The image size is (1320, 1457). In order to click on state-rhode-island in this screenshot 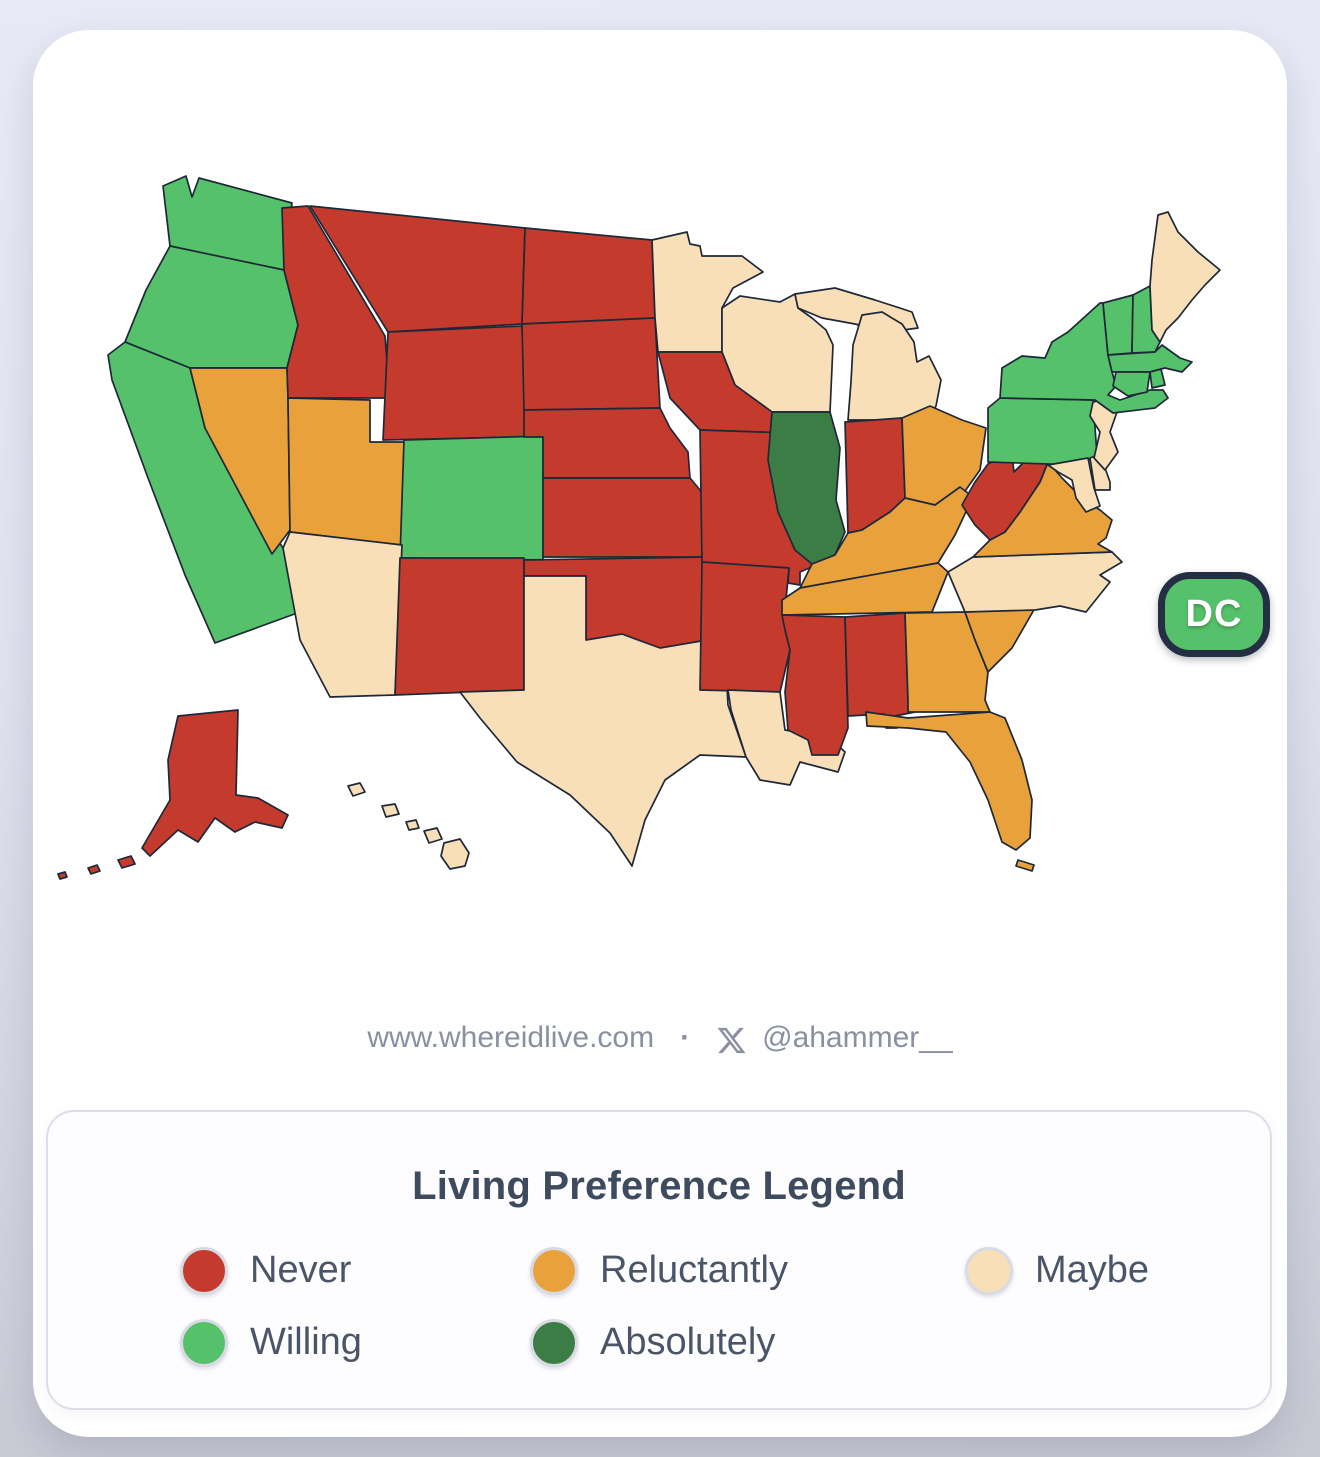, I will do `click(1157, 378)`.